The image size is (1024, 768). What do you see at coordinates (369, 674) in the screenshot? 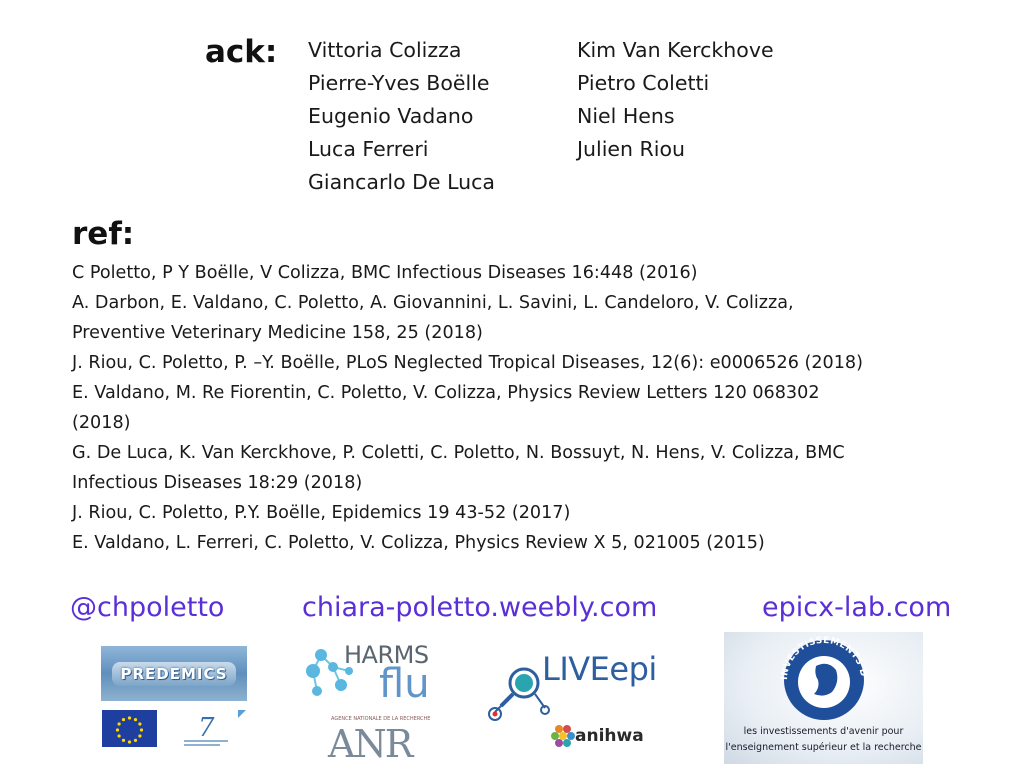
I see `harms-flu-logo: HARMS flu` at bounding box center [369, 674].